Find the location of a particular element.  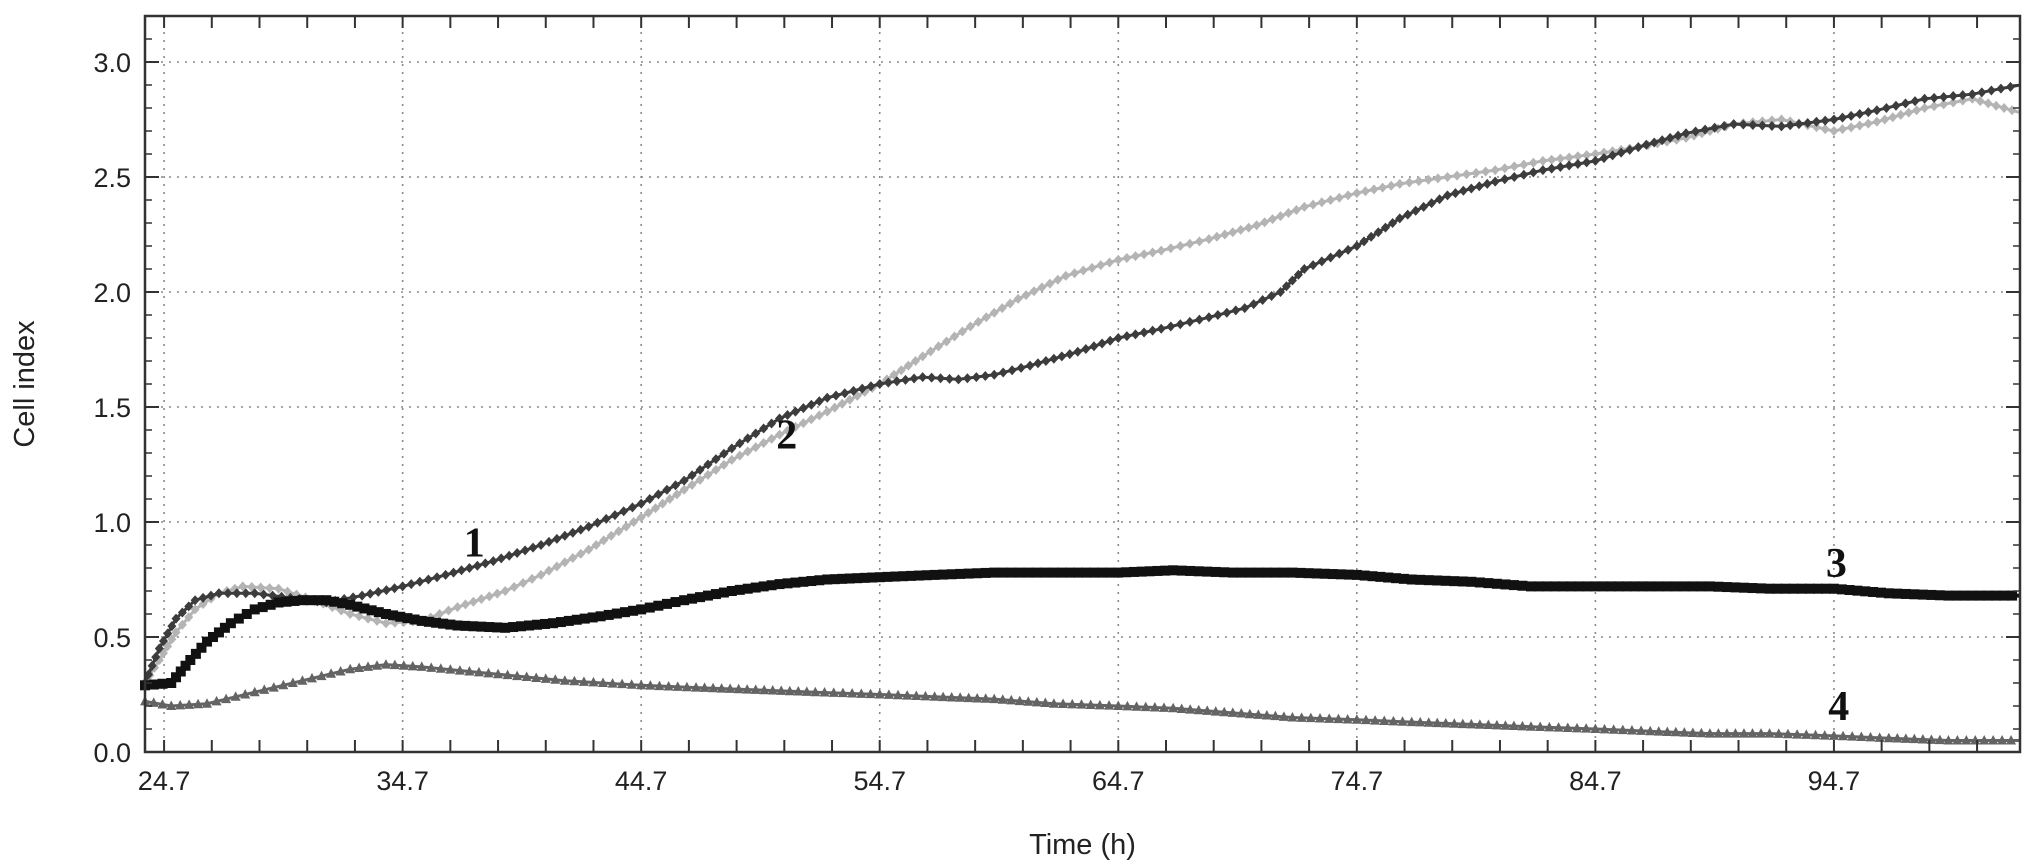

y-tick-label: 2.0 is located at coordinates (112, 293).